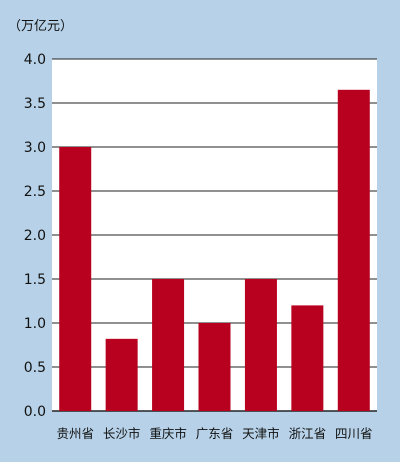  I want to click on x-tick-label: 广东省, so click(215, 433).